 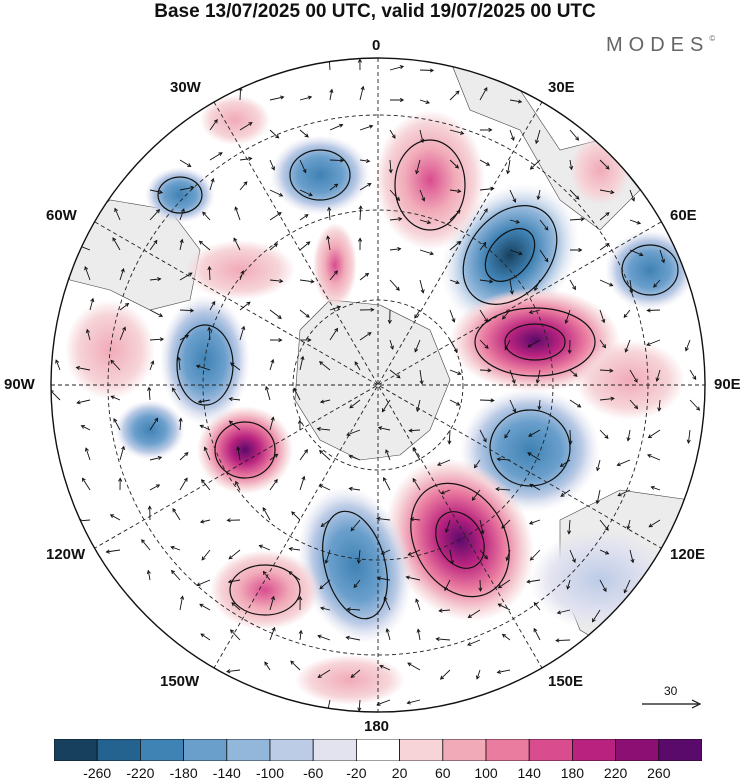 I want to click on colorbar-tick-label: -20, so click(x=356, y=773).